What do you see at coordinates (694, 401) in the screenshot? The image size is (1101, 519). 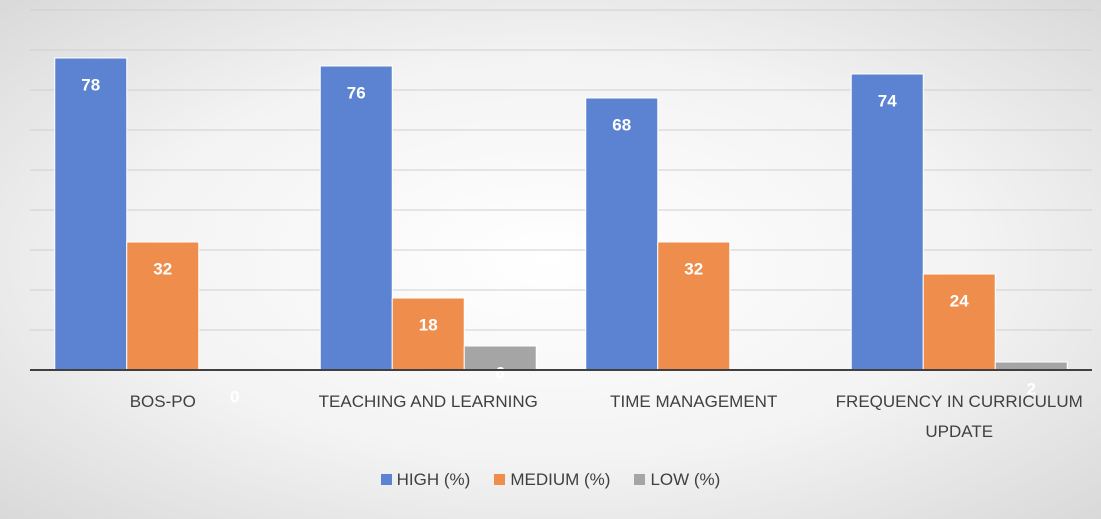 I see `x-tick-label: TIME MANAGEMENT` at bounding box center [694, 401].